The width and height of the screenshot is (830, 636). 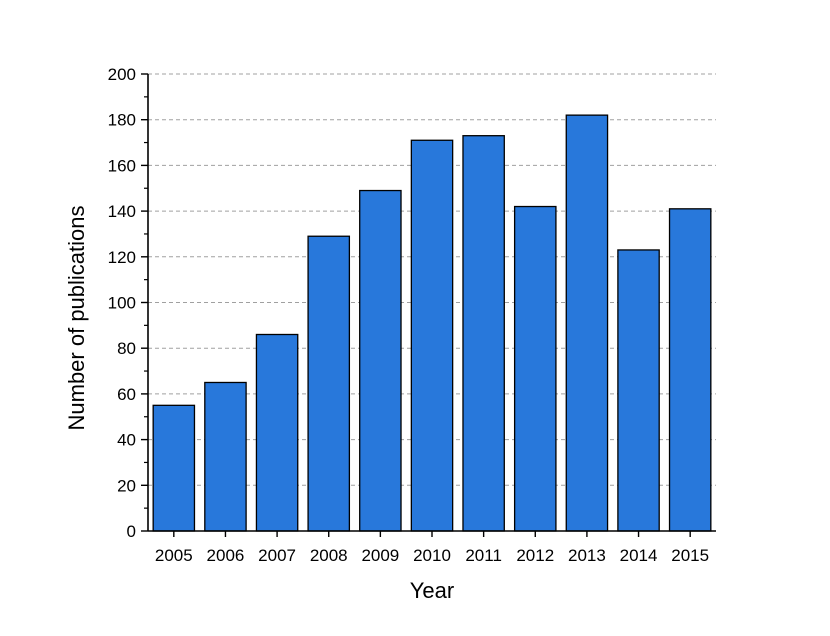 What do you see at coordinates (483, 555) in the screenshot?
I see `x-tick-label: 2011` at bounding box center [483, 555].